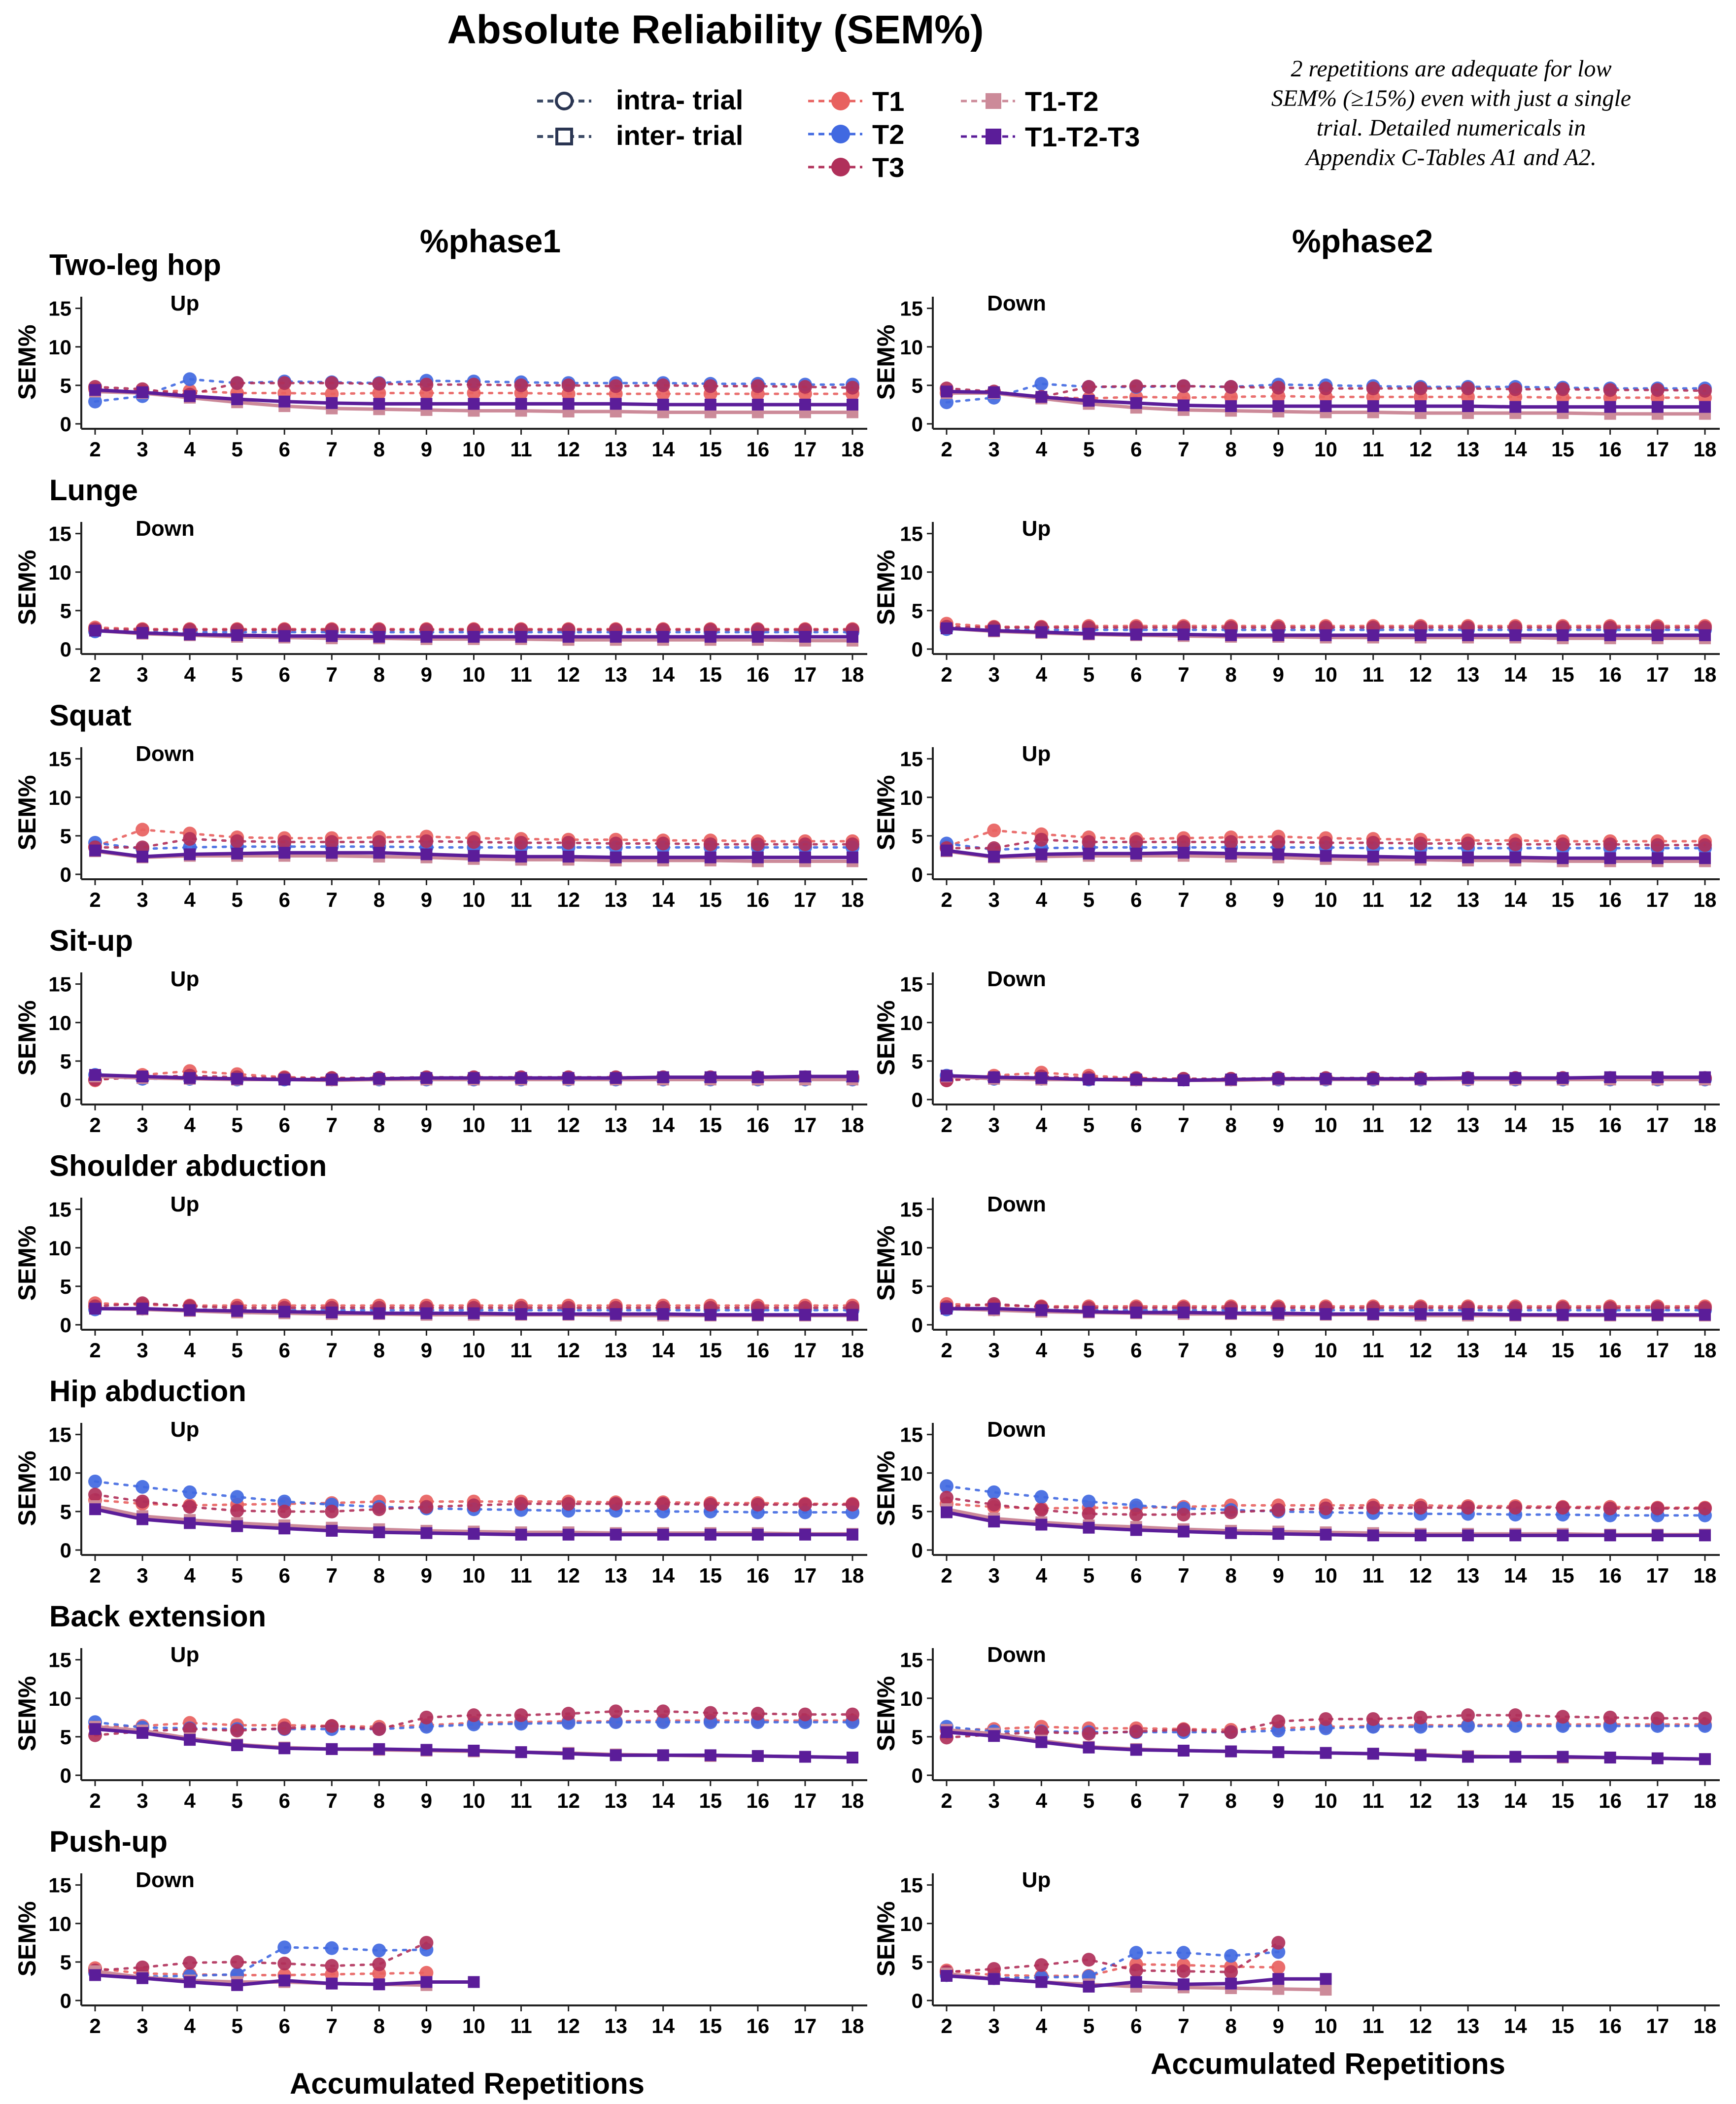 This screenshot has height=2104, width=1736. Describe the element at coordinates (1421, 449) in the screenshot. I see `x-tick-label: 12` at that location.